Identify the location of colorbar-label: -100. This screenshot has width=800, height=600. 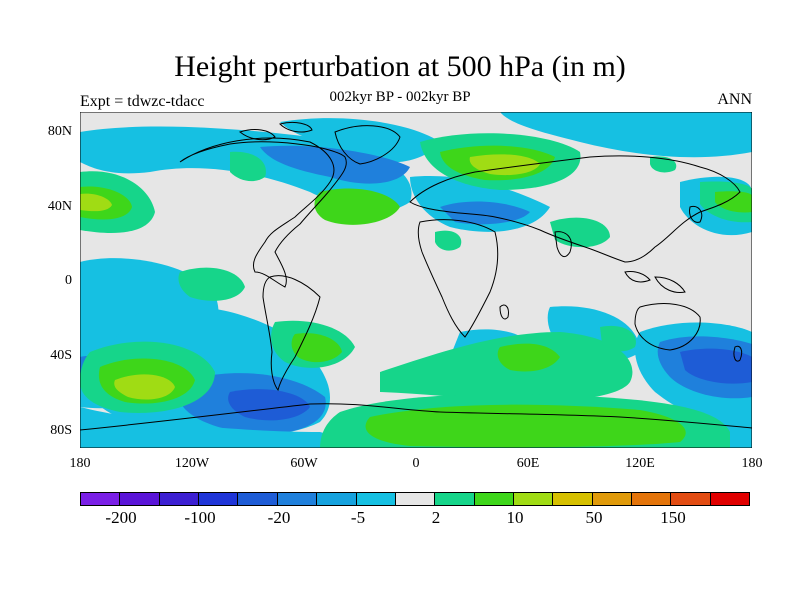
(200, 517).